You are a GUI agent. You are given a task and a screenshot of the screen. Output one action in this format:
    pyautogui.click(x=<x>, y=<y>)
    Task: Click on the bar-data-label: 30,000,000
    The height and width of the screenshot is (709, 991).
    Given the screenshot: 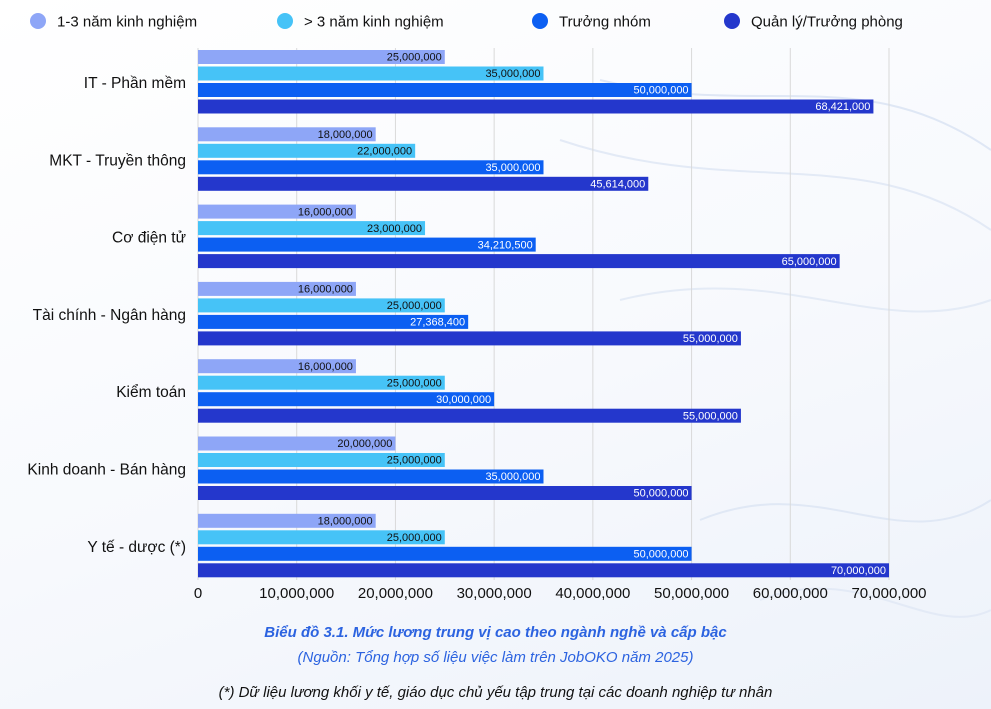 What is the action you would take?
    pyautogui.click(x=463, y=400)
    